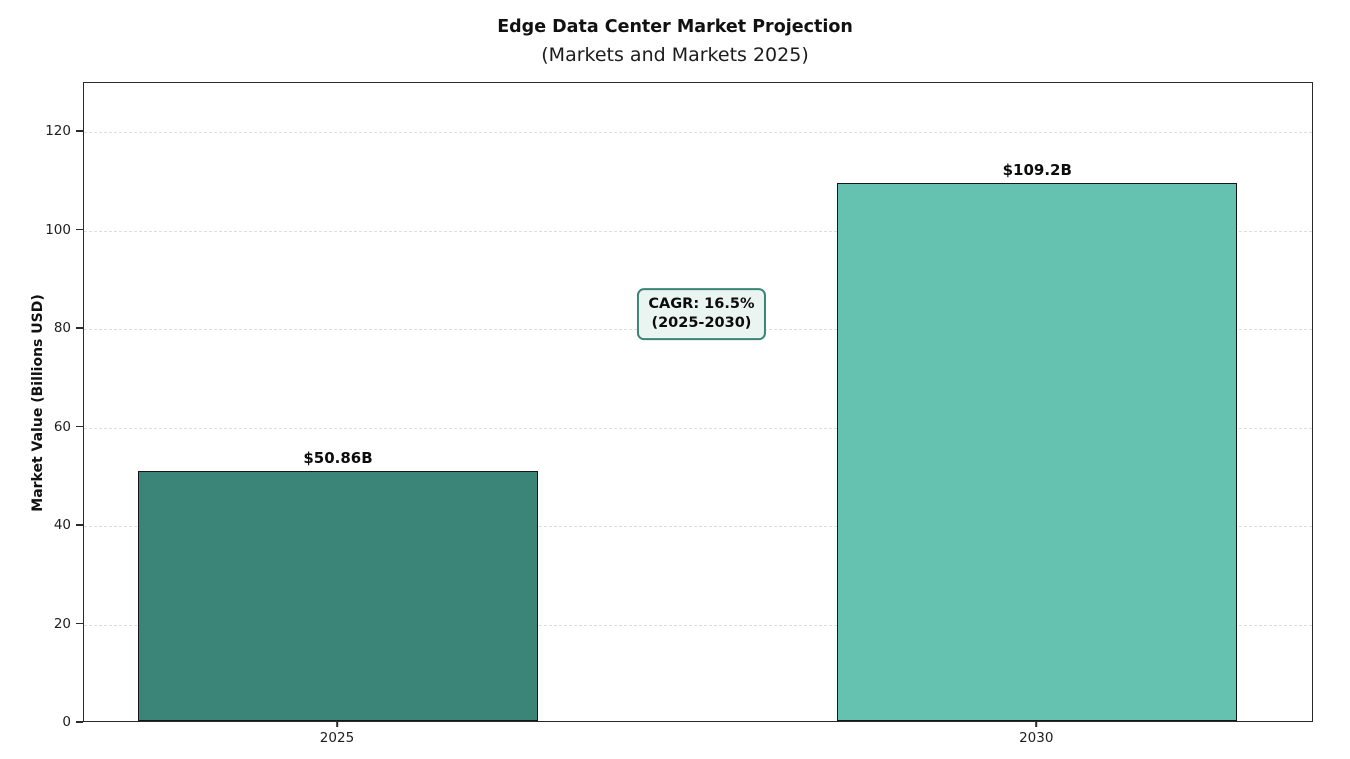 The height and width of the screenshot is (759, 1350). What do you see at coordinates (38, 403) in the screenshot?
I see `y-axis-label: Market Value (Billions USD)` at bounding box center [38, 403].